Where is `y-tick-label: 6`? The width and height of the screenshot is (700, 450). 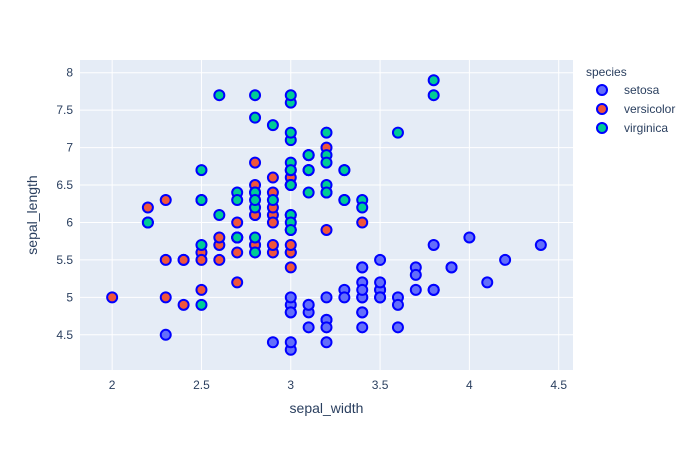 y-tick-label: 6 is located at coordinates (69, 222).